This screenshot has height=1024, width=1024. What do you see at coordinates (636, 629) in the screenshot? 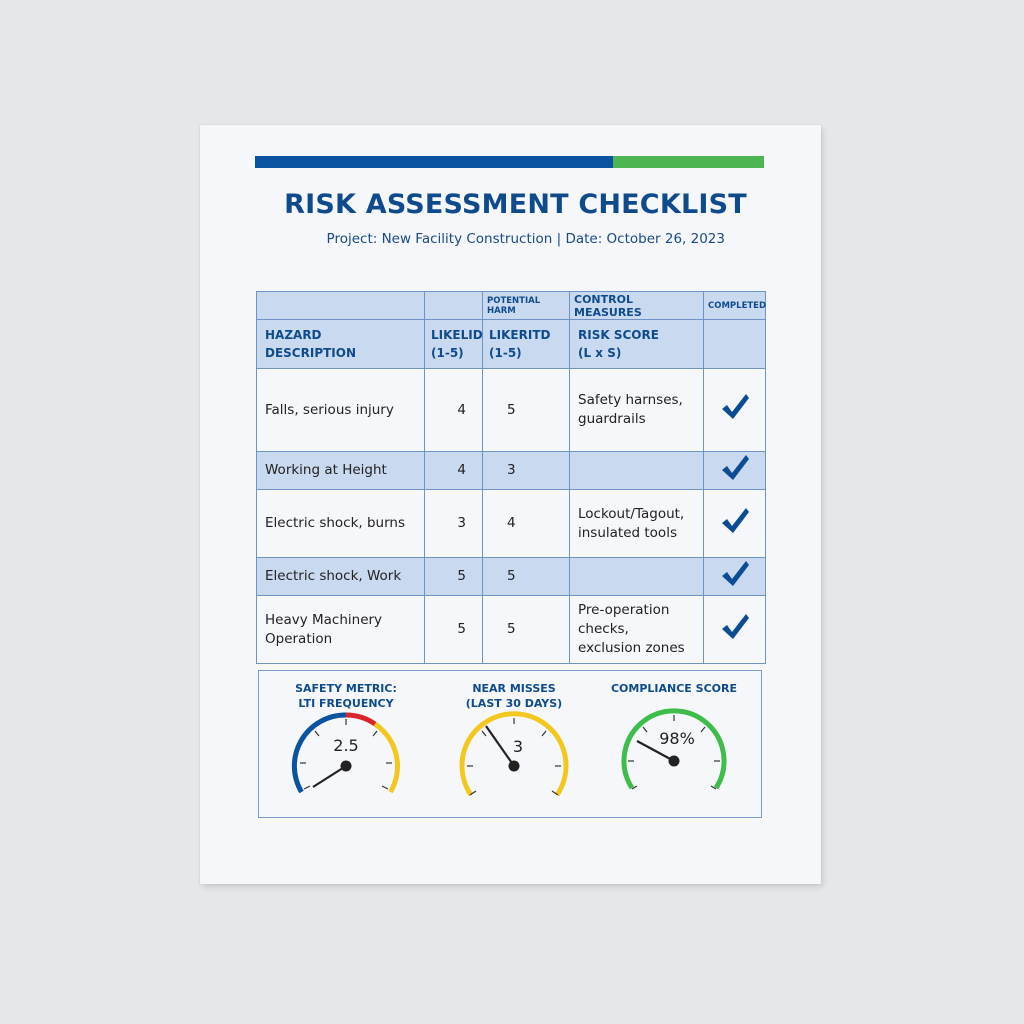
I see `control-cell: Pre-operation checks, exclusion zones` at bounding box center [636, 629].